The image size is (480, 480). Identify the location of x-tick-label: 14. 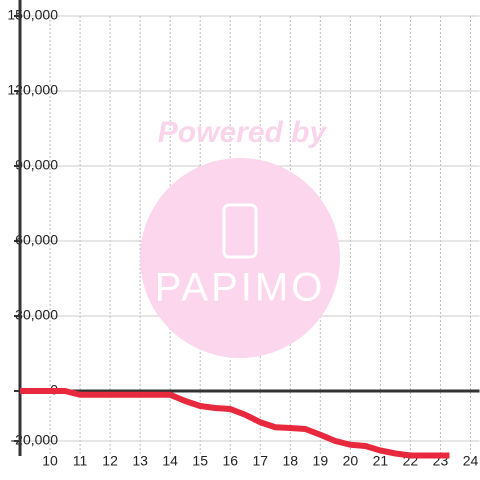
(170, 461).